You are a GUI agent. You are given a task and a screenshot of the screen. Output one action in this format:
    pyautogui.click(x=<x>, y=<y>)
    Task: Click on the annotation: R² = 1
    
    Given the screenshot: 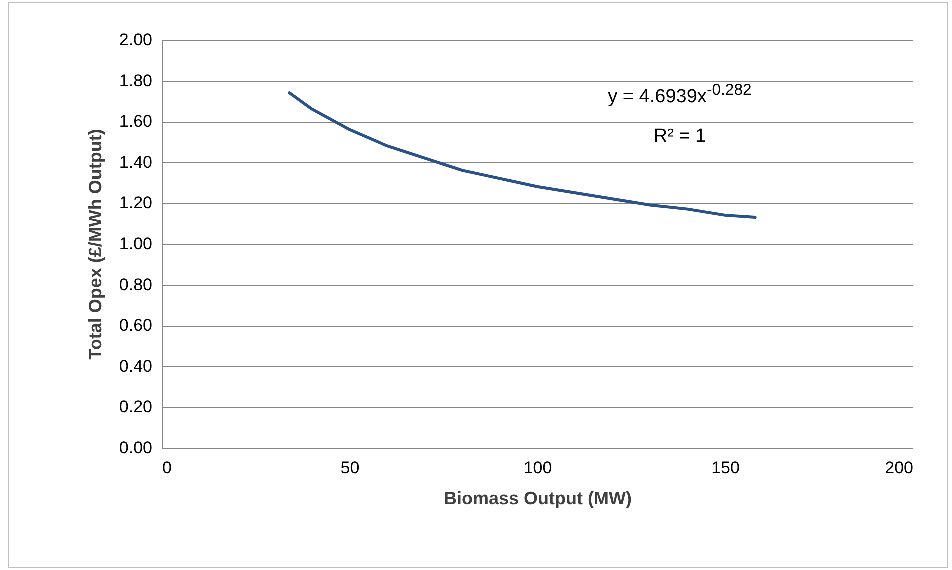 What is the action you would take?
    pyautogui.click(x=680, y=137)
    